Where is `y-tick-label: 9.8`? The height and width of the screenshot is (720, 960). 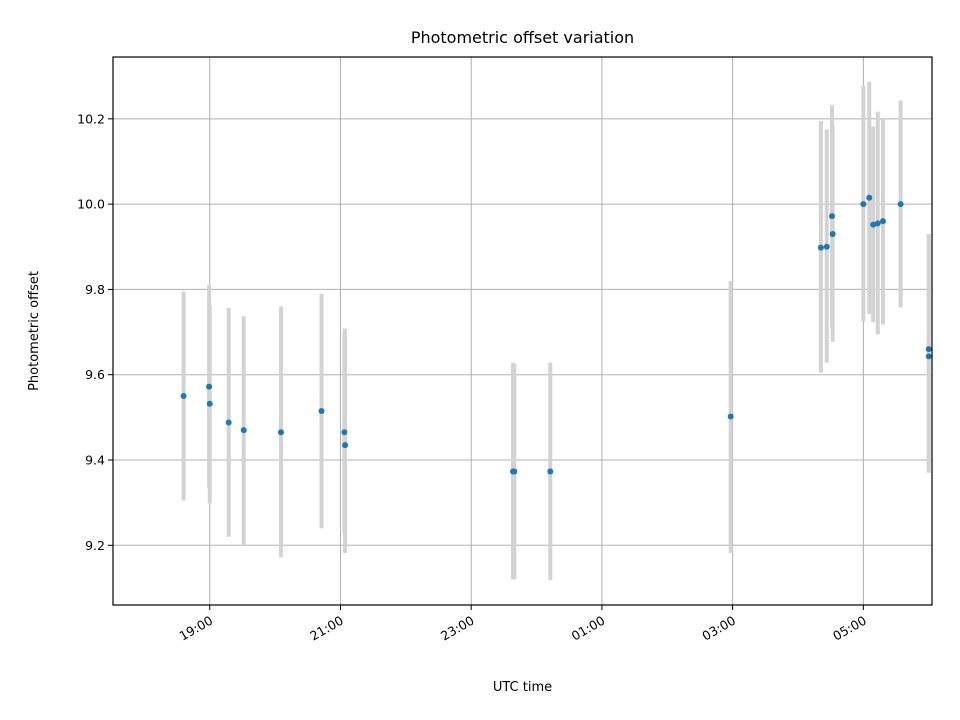
y-tick-label: 9.8 is located at coordinates (95, 289).